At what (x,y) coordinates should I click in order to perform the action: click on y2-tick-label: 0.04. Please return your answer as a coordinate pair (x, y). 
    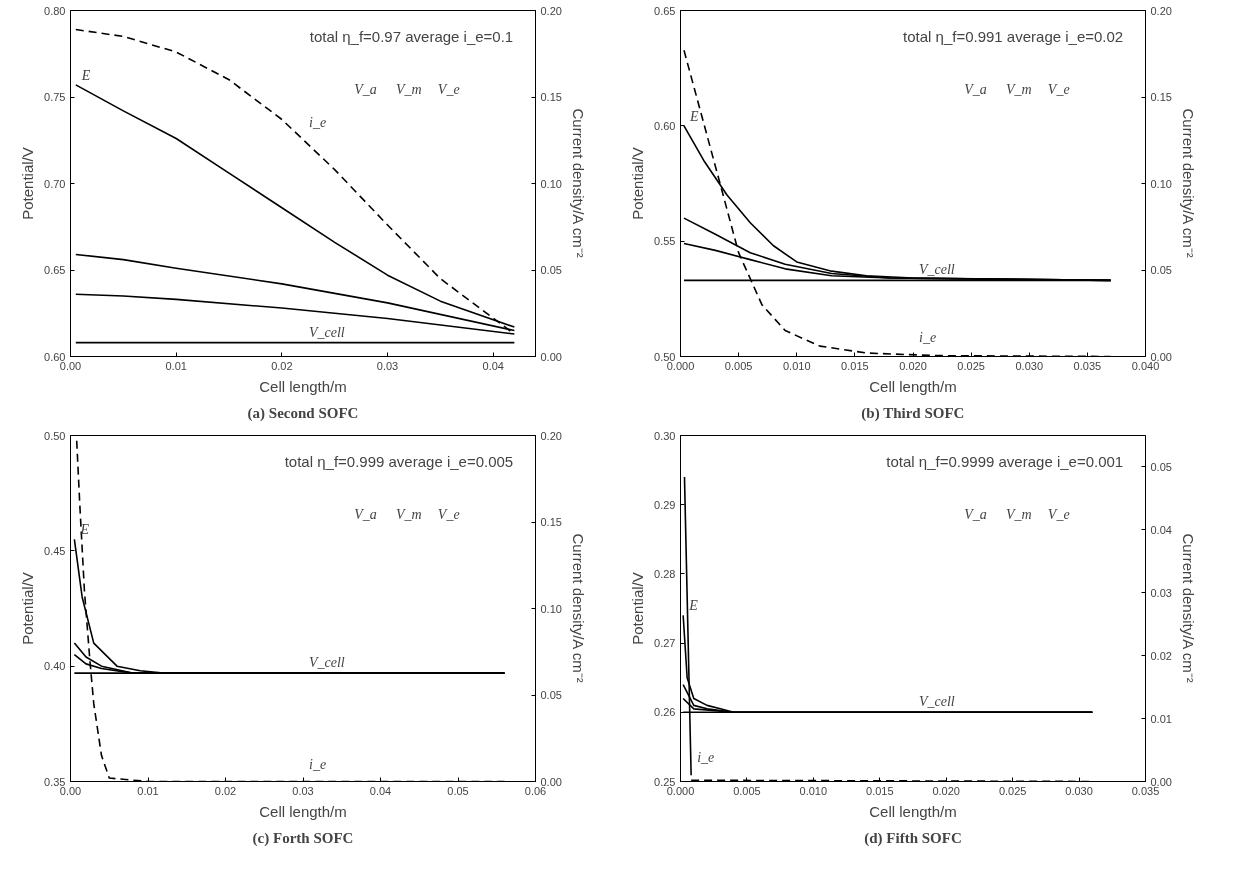
    Looking at the image, I should click on (1161, 529).